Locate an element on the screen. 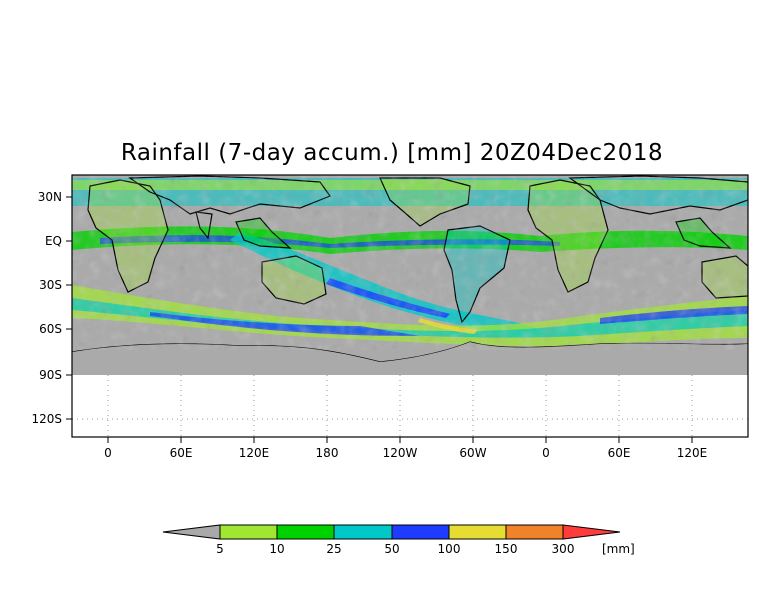 This screenshot has width=784, height=612. legend-swatch-above is located at coordinates (591, 532).